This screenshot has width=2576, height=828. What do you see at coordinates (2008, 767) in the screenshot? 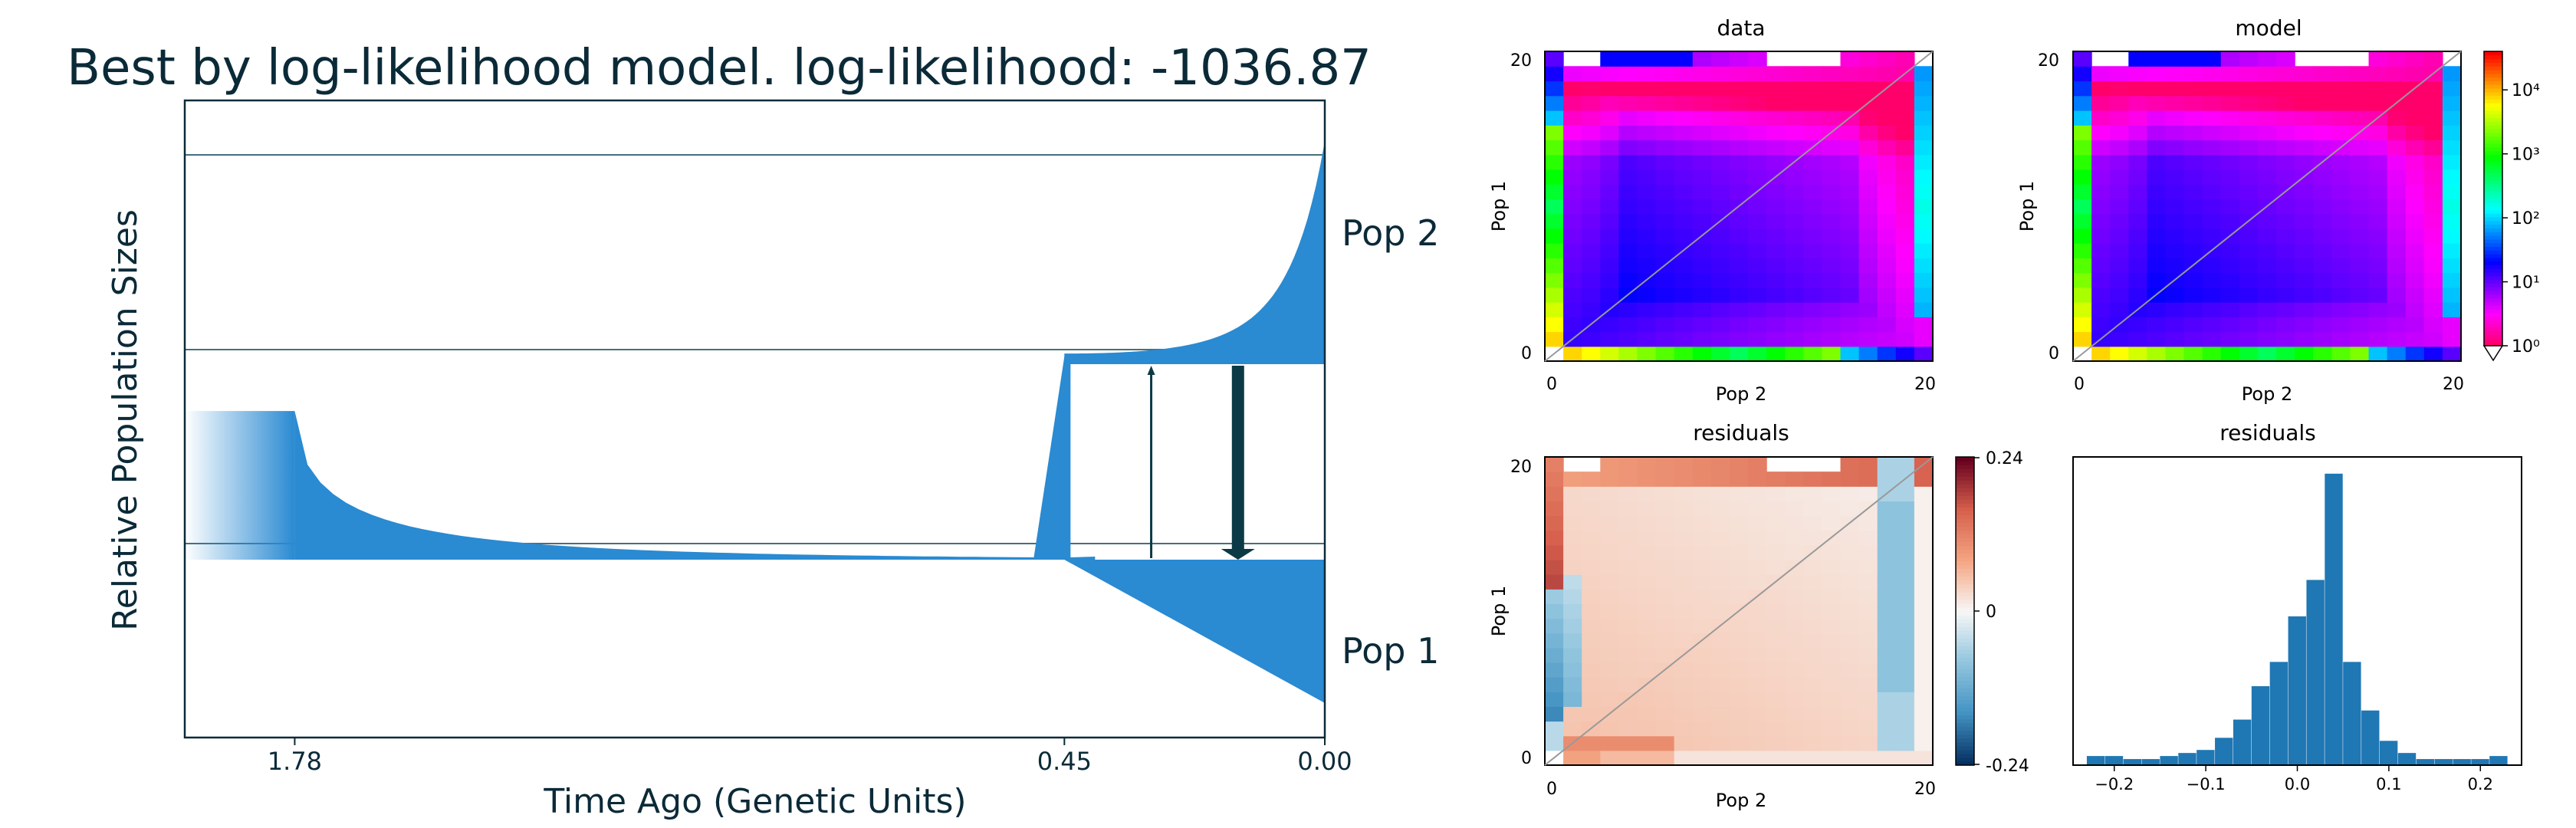
I see `residuals-cb-tick-min: -0.24` at bounding box center [2008, 767].